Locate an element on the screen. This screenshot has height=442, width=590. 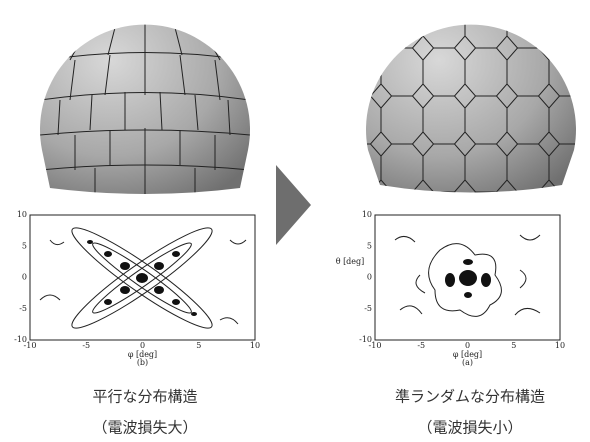
contour-plot-left is located at coordinates (142, 277).